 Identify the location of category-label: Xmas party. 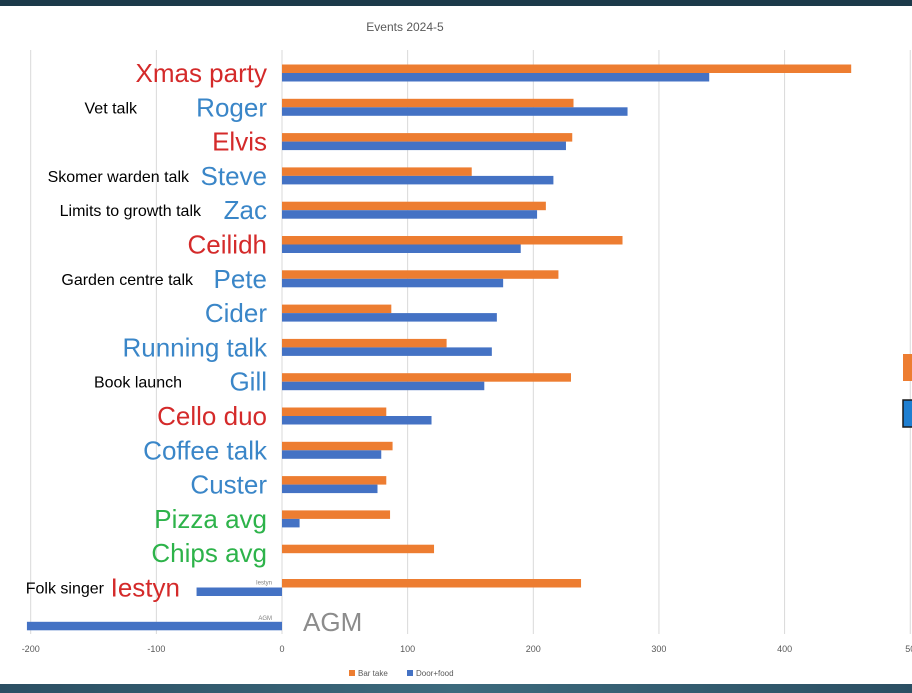
(202, 73).